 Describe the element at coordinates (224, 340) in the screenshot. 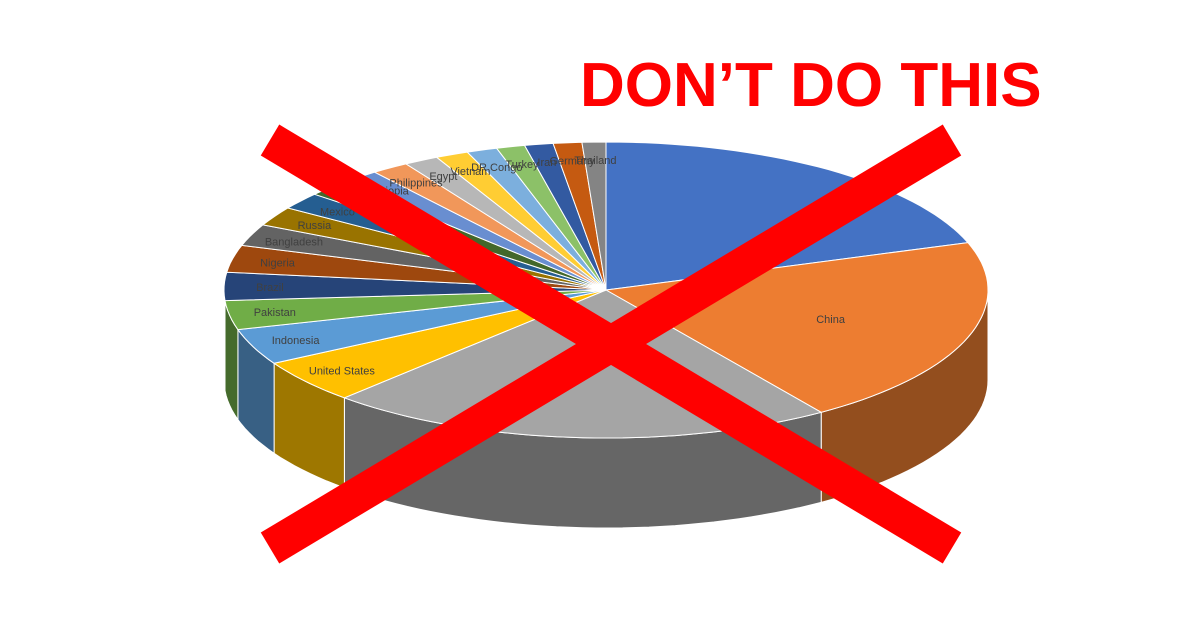

I see `pie-slice-side` at that location.